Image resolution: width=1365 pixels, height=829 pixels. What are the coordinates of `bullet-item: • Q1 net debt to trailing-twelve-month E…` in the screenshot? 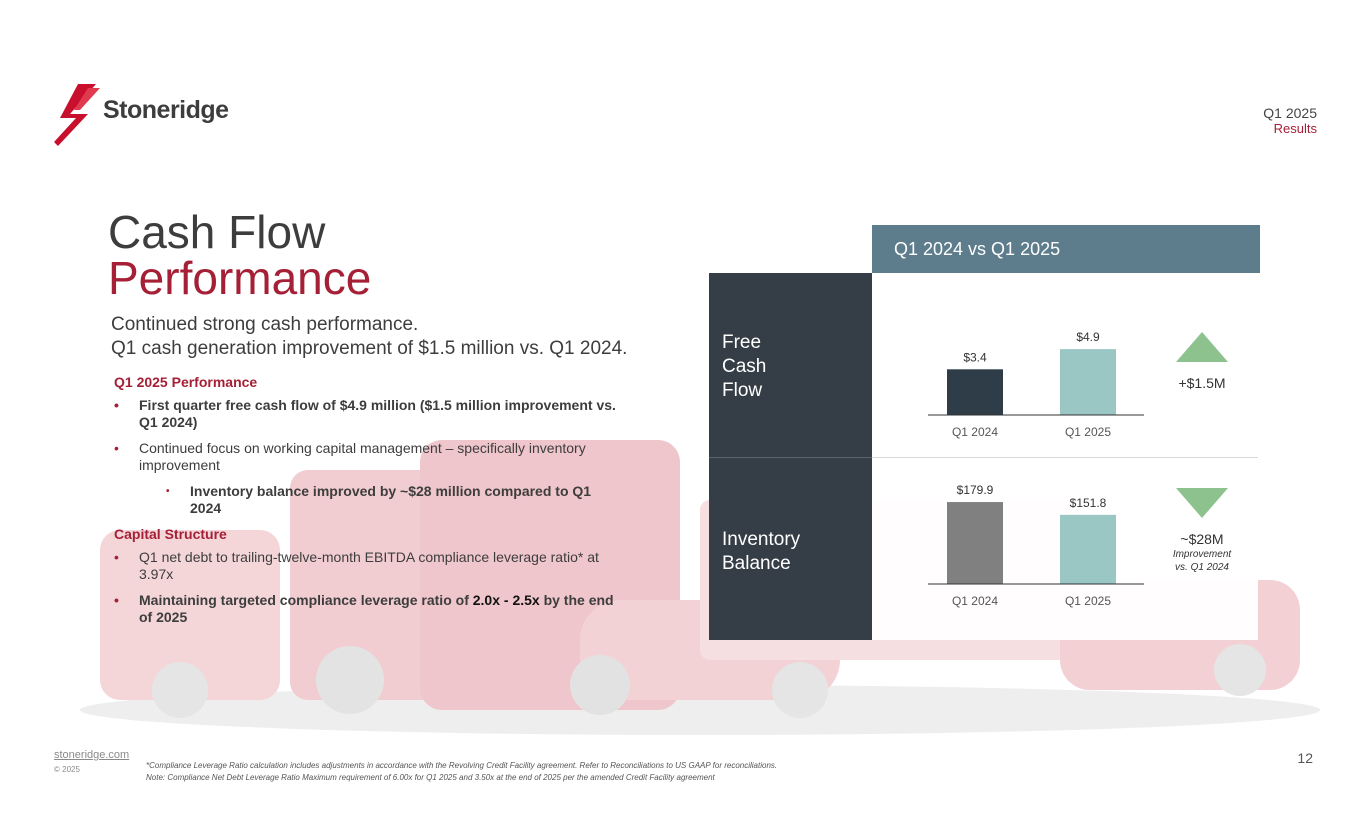 It's located at (369, 566).